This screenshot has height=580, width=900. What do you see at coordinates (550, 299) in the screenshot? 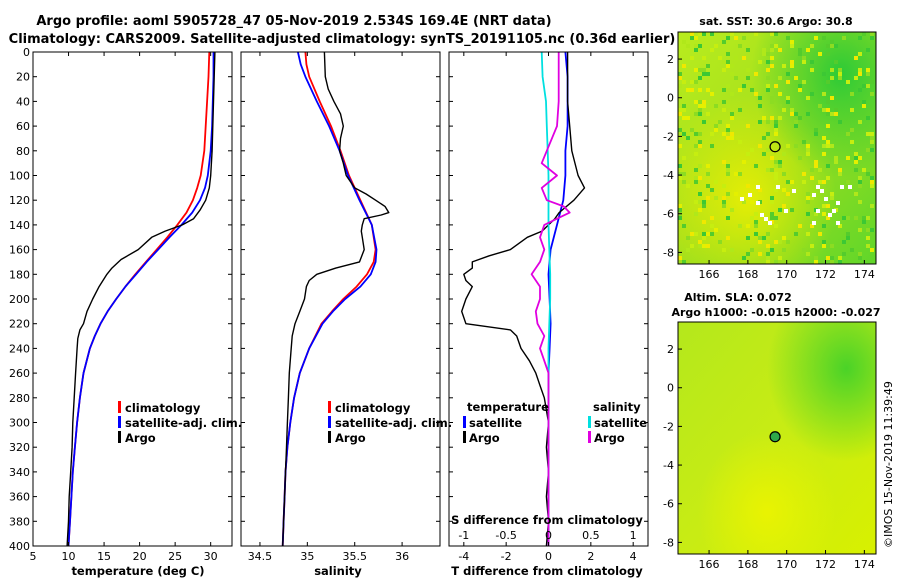
I see `series-line-s-argo` at bounding box center [550, 299].